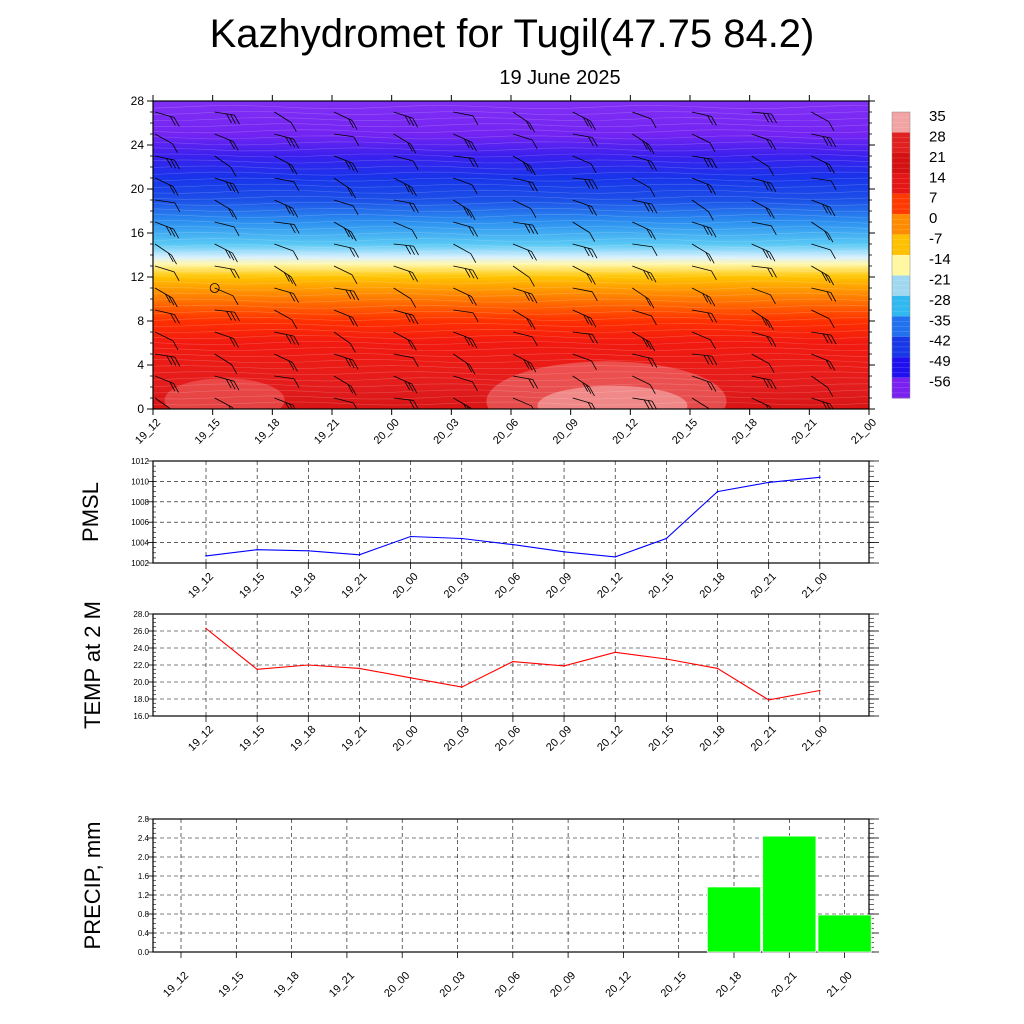 The width and height of the screenshot is (1024, 1024). I want to click on colorbar-label: 35, so click(937, 116).